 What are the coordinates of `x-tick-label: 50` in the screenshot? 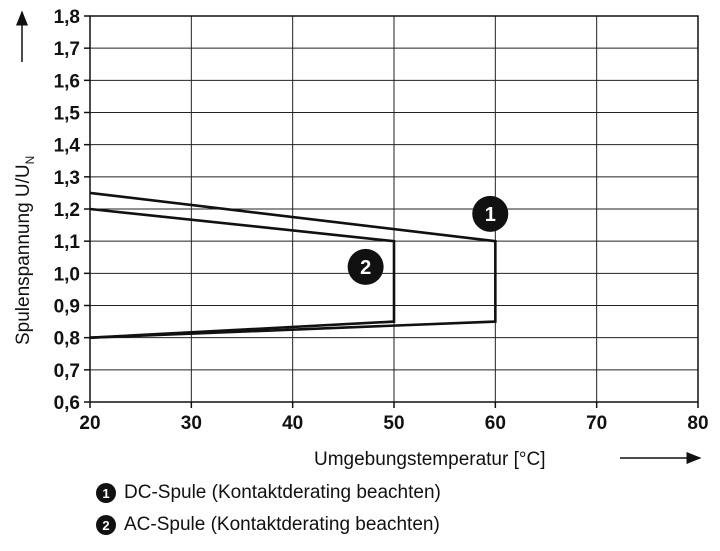 It's located at (393, 423).